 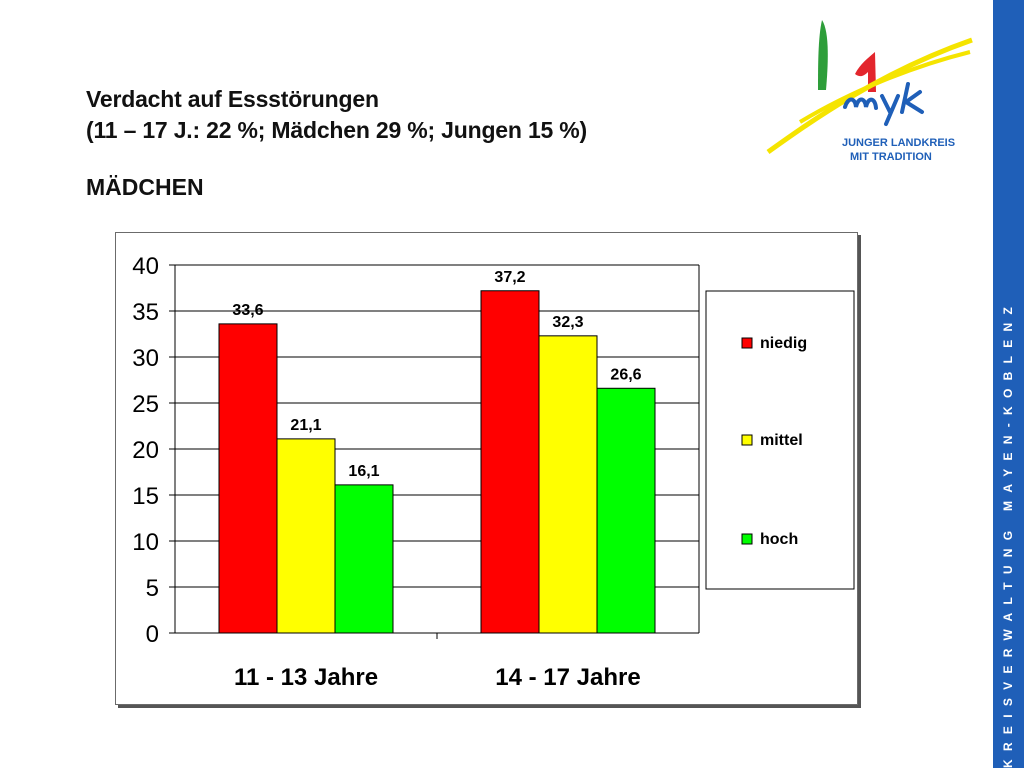 What do you see at coordinates (306, 677) in the screenshot?
I see `x-tick-label: 11 - 13 Jahre` at bounding box center [306, 677].